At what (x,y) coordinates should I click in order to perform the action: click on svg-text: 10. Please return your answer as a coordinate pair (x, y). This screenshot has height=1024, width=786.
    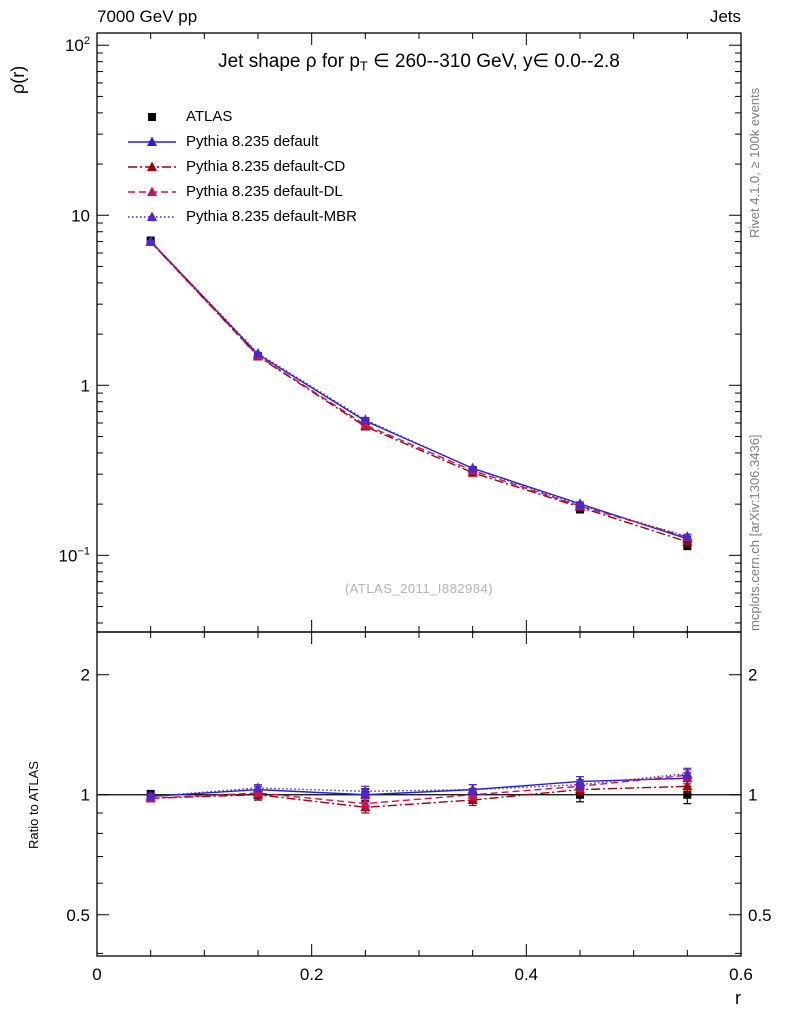
    Looking at the image, I should click on (80, 215).